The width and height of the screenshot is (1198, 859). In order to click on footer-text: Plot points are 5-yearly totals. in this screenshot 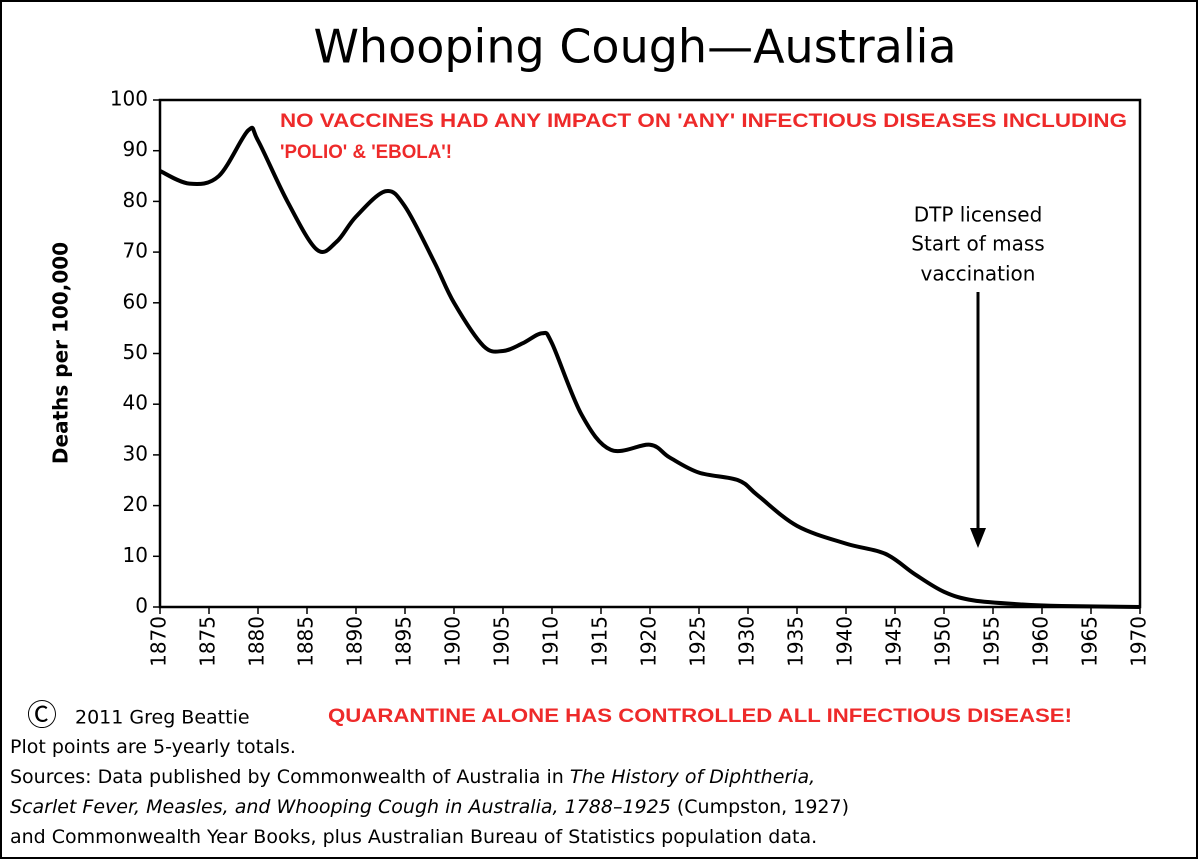, I will do `click(153, 747)`.